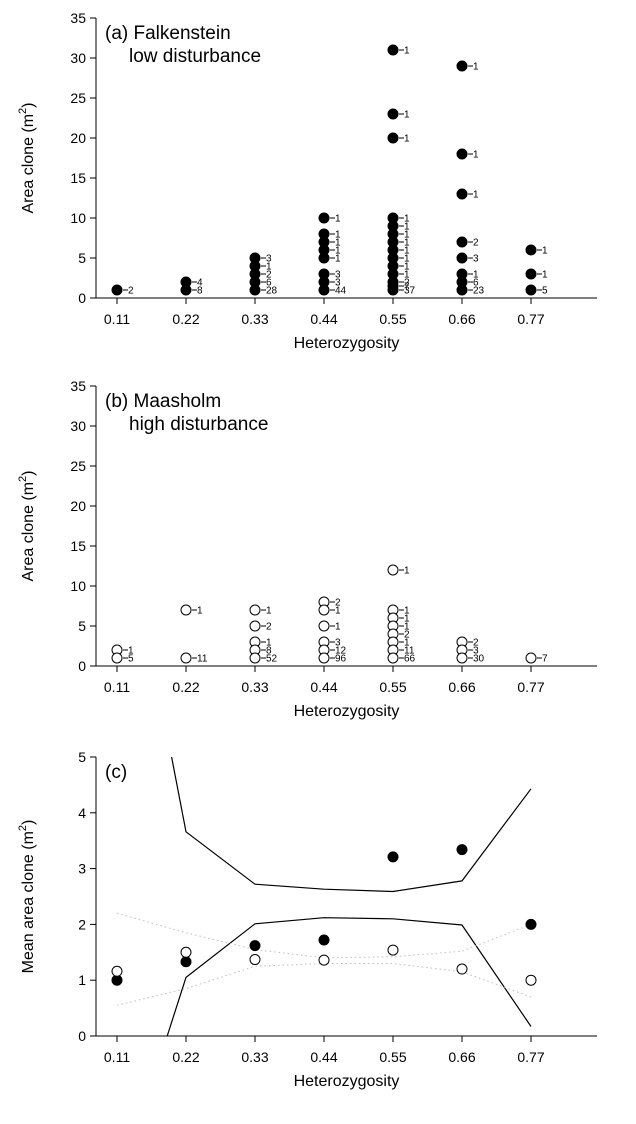 Image resolution: width=636 pixels, height=1124 pixels. Describe the element at coordinates (78, 178) in the screenshot. I see `y-tick-label: 15` at that location.